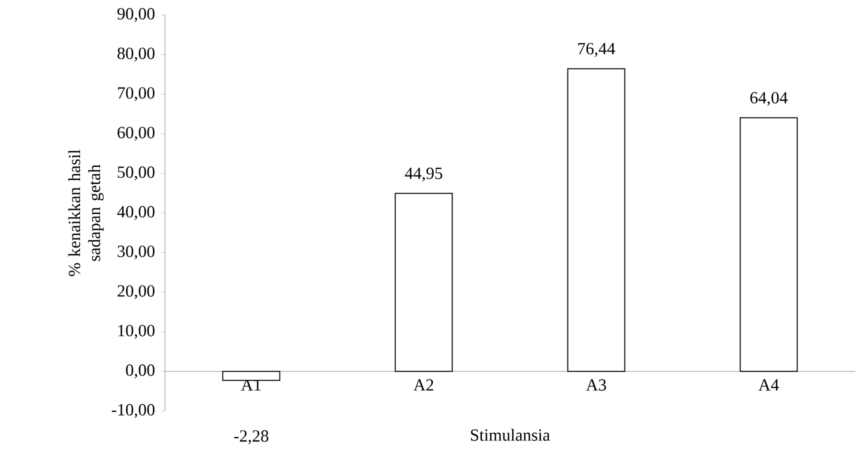  What do you see at coordinates (136, 133) in the screenshot?
I see `y-tick-label: 60,00` at bounding box center [136, 133].